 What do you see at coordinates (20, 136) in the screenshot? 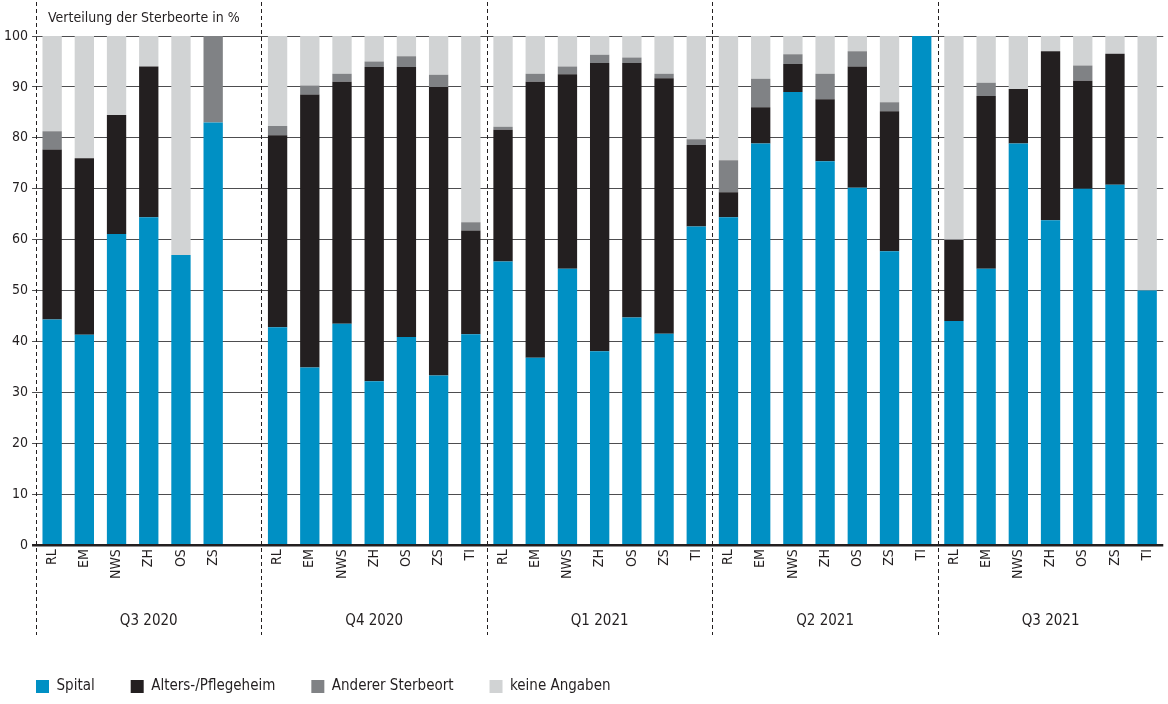
I see `y-tick-label: 80` at bounding box center [20, 136].